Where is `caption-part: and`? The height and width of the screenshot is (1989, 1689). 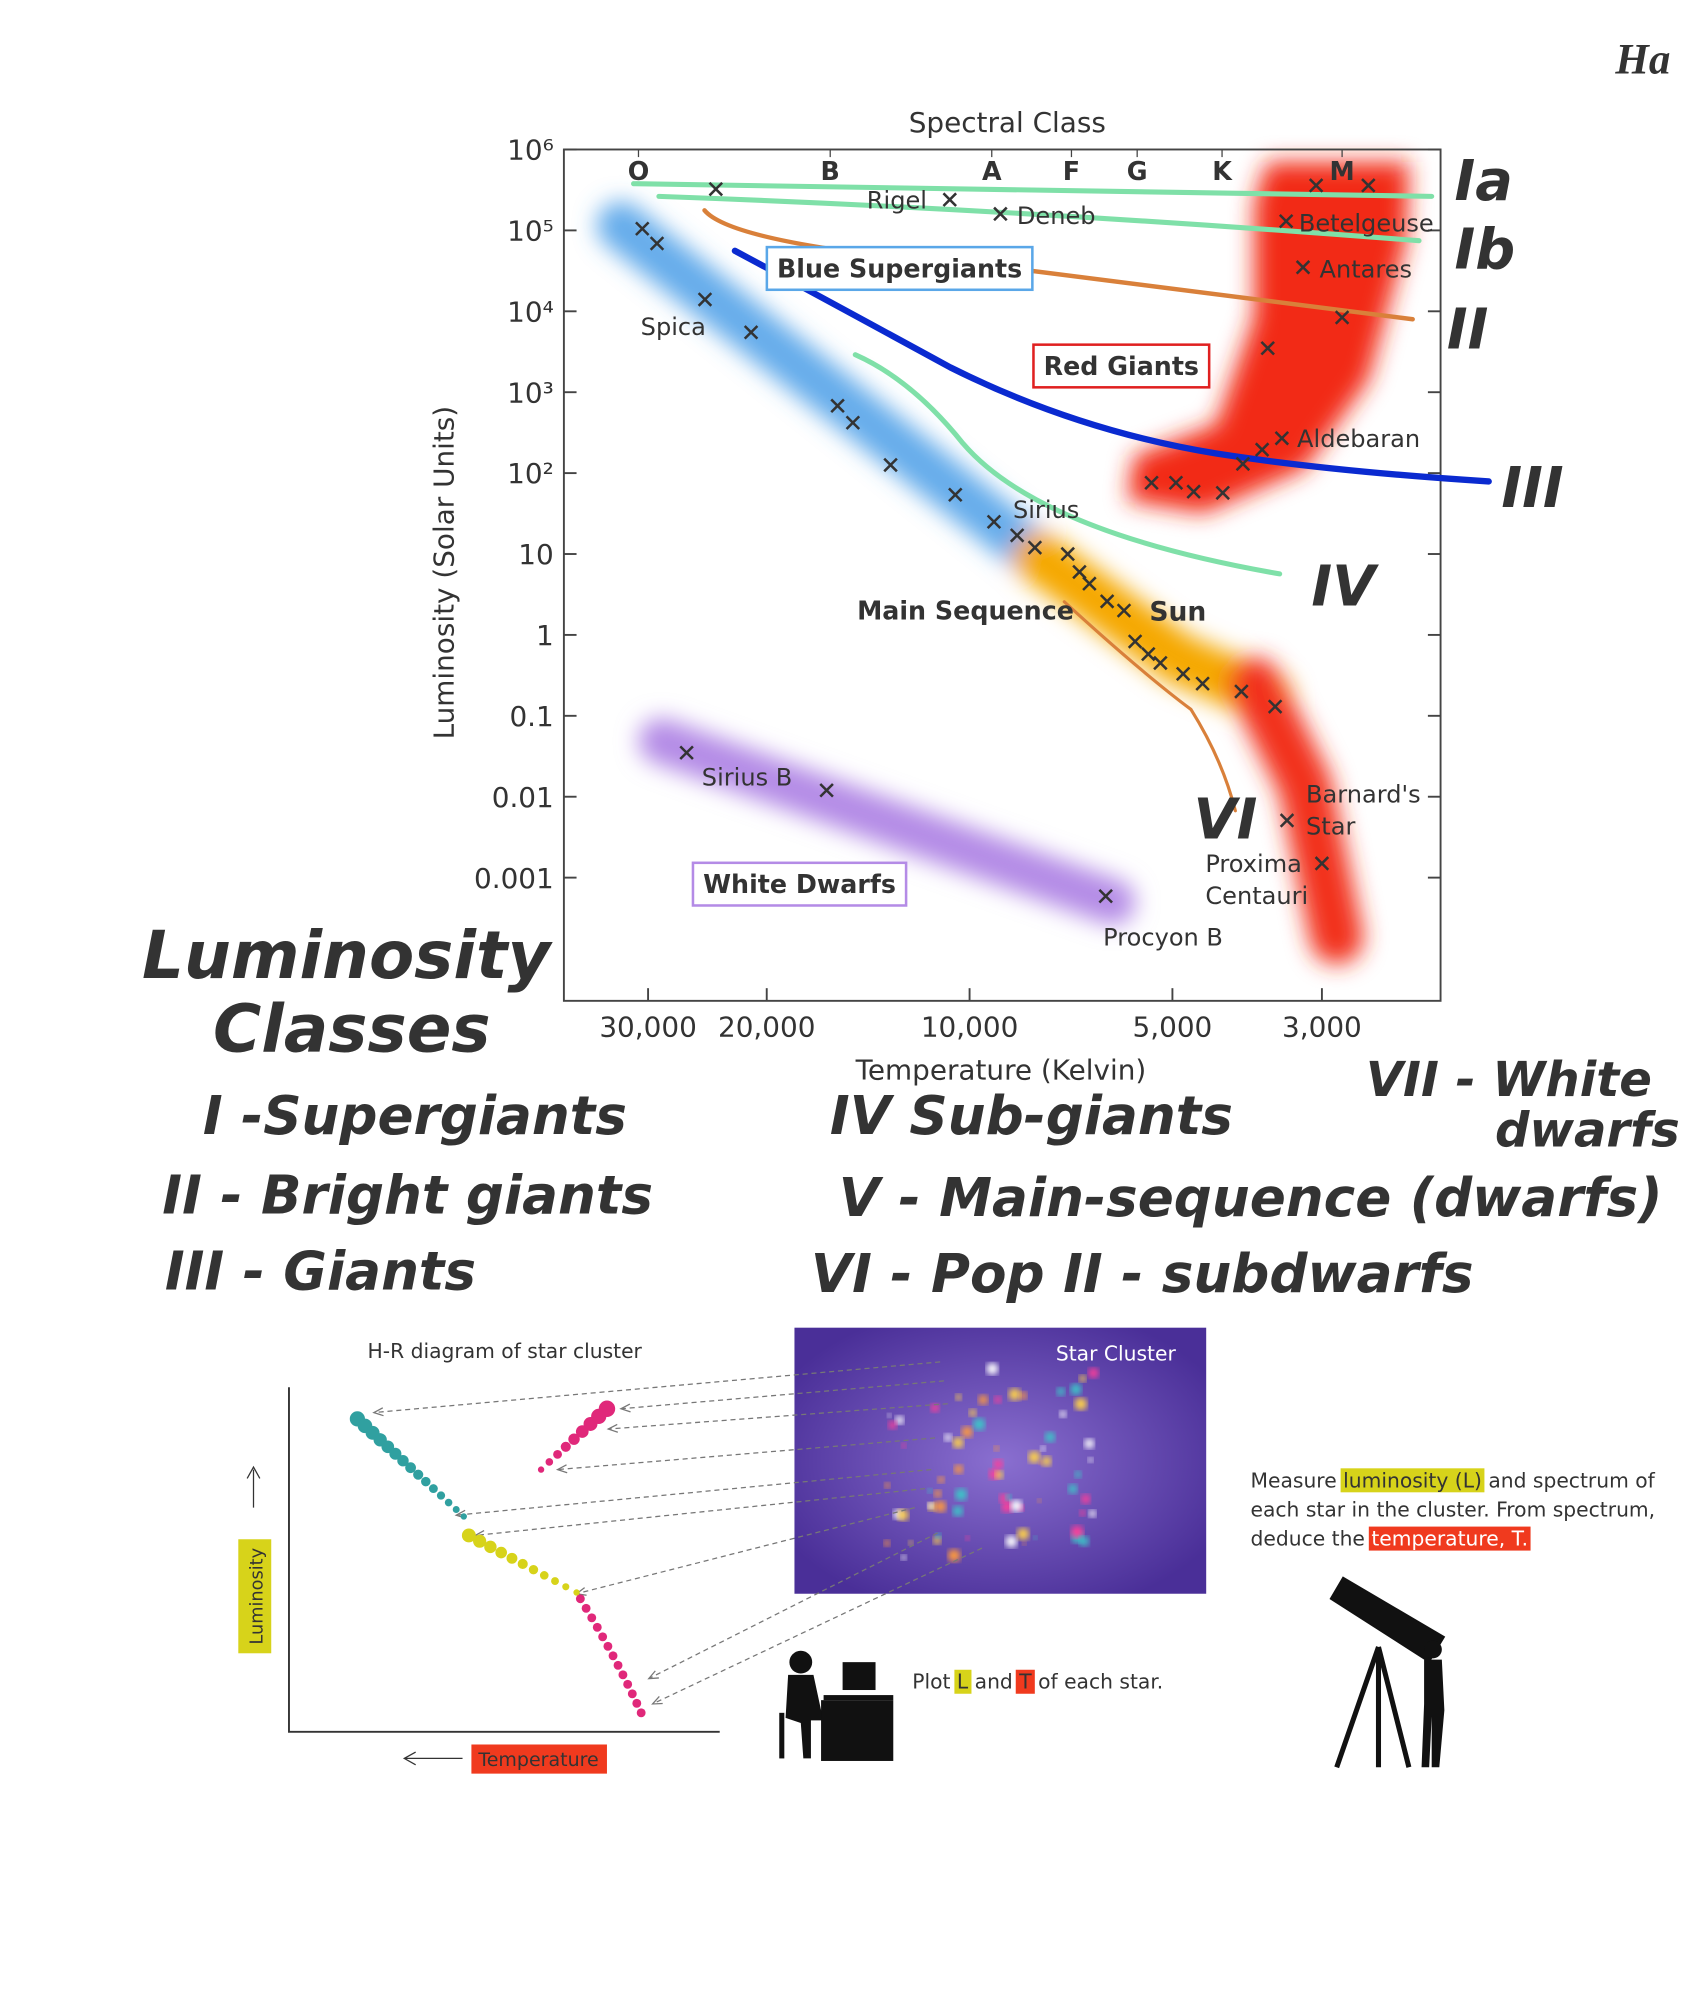
caption-part: and is located at coordinates (994, 1682).